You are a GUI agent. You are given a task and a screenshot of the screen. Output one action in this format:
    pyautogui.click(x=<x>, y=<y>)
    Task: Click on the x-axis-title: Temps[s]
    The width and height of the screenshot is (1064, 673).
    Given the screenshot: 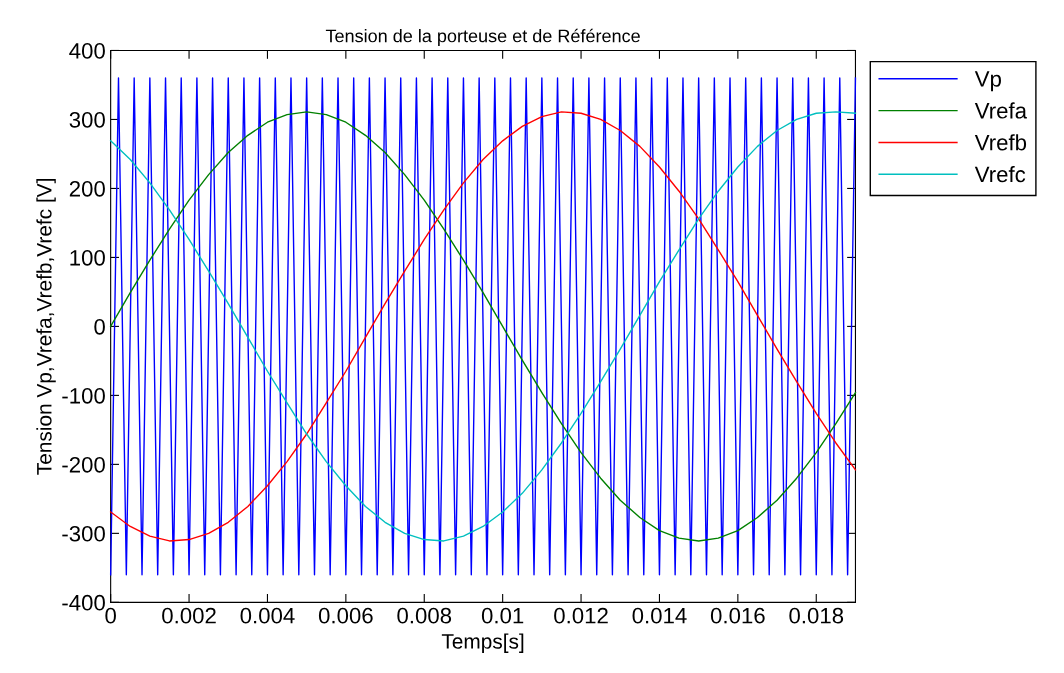 What is the action you would take?
    pyautogui.click(x=482, y=643)
    